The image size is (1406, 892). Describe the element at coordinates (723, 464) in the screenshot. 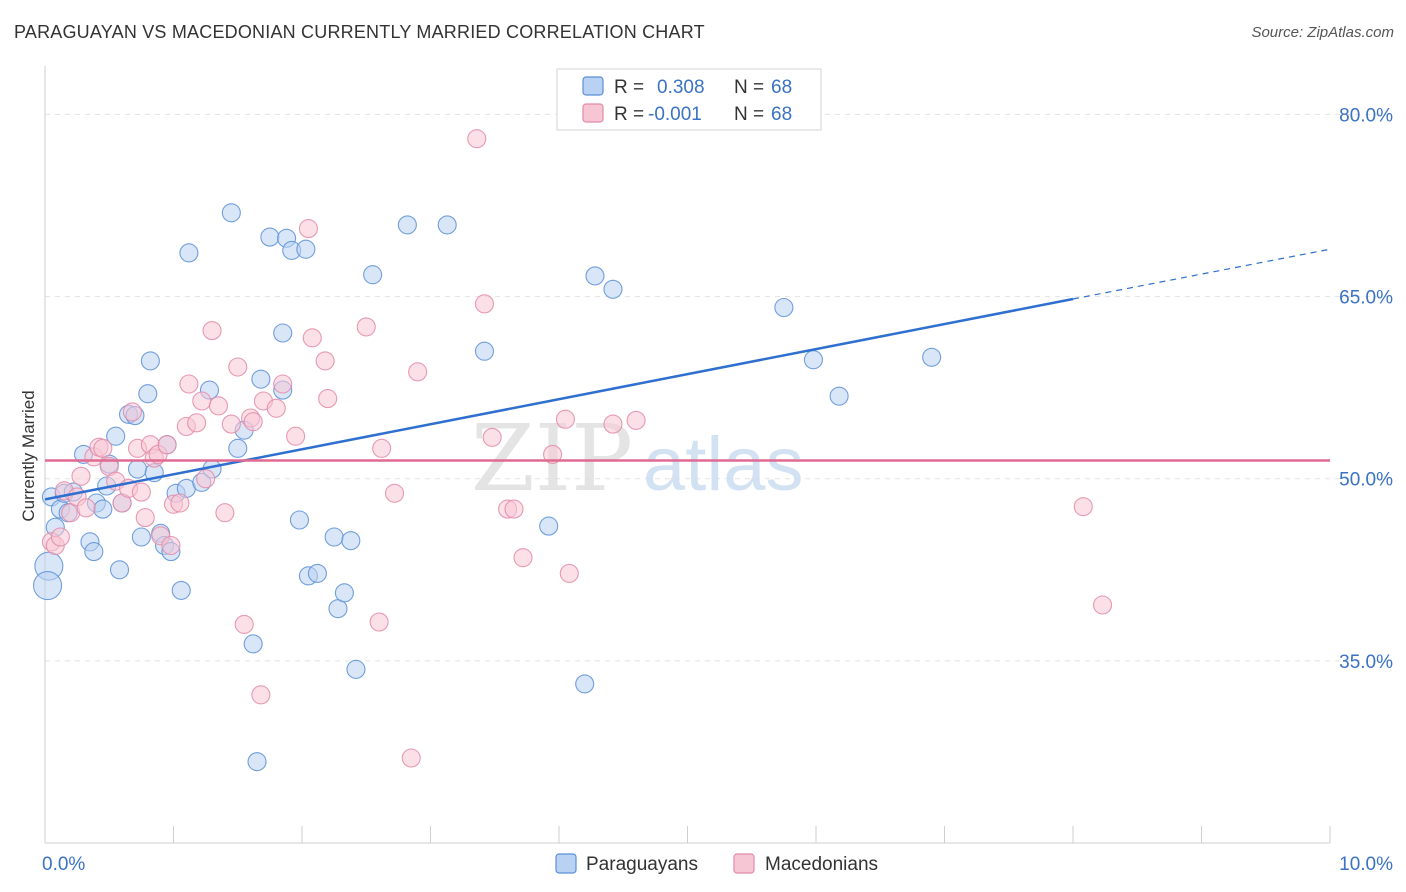

I see `watermark-atlas: atlas` at that location.